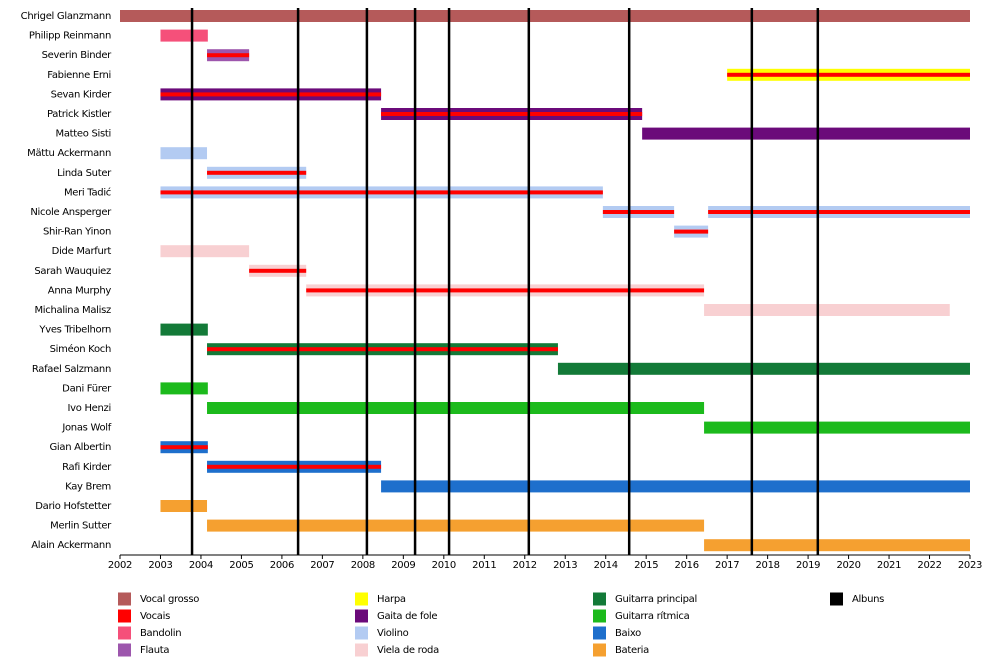 This screenshot has height=670, width=1000. What do you see at coordinates (83, 134) in the screenshot?
I see `member-label: Matteo Sisti` at bounding box center [83, 134].